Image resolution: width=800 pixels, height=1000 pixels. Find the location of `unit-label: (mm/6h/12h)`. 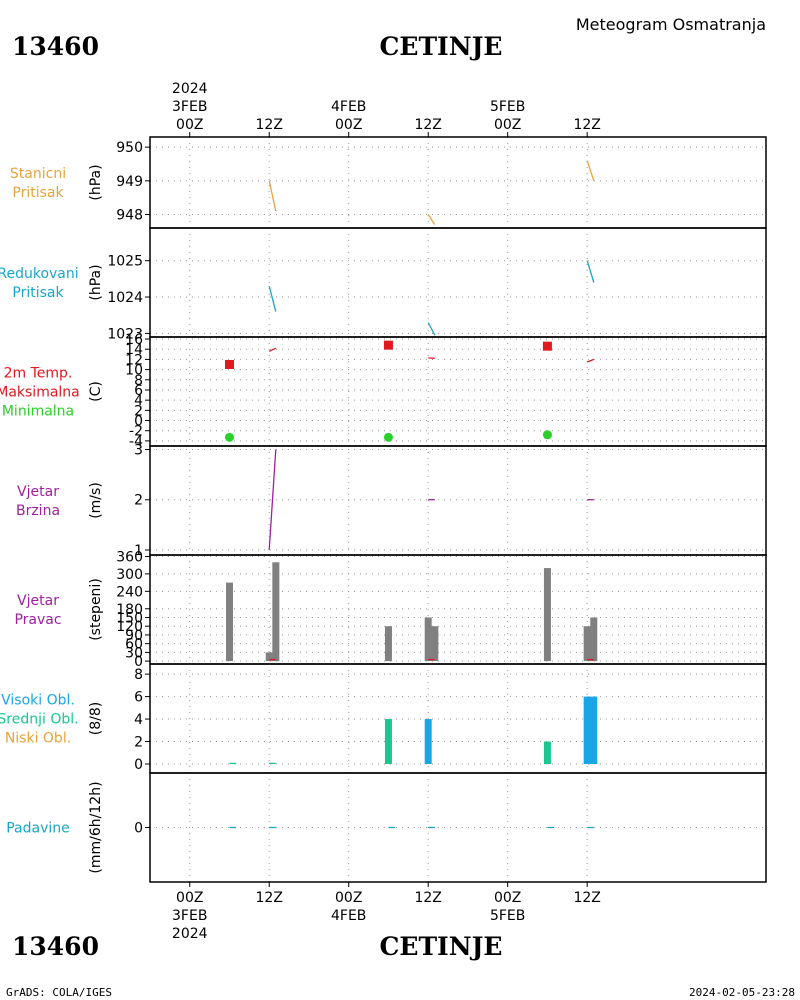

unit-label: (mm/6h/12h) is located at coordinates (96, 827).